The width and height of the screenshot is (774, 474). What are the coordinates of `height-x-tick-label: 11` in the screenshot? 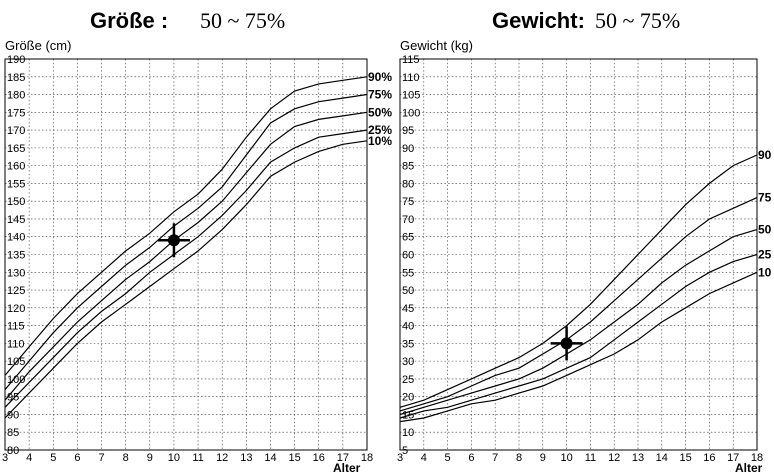 It's located at (197, 458).